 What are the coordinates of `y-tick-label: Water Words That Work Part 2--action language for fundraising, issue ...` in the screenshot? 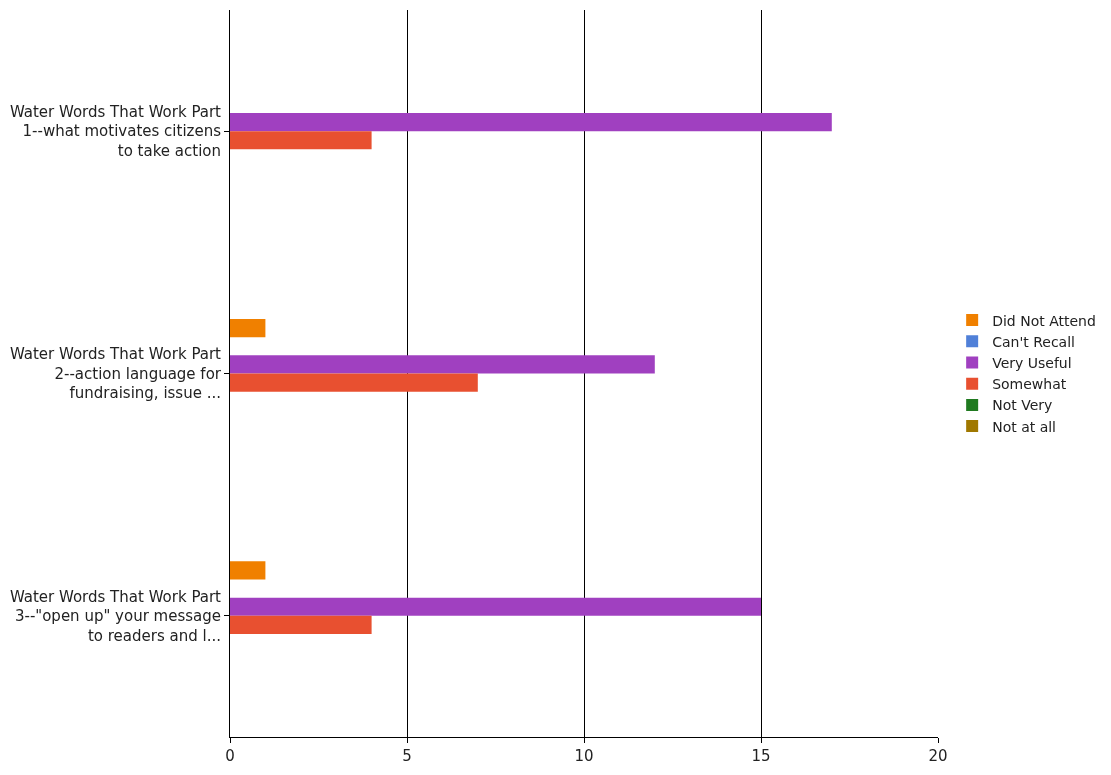 It's located at (115, 374).